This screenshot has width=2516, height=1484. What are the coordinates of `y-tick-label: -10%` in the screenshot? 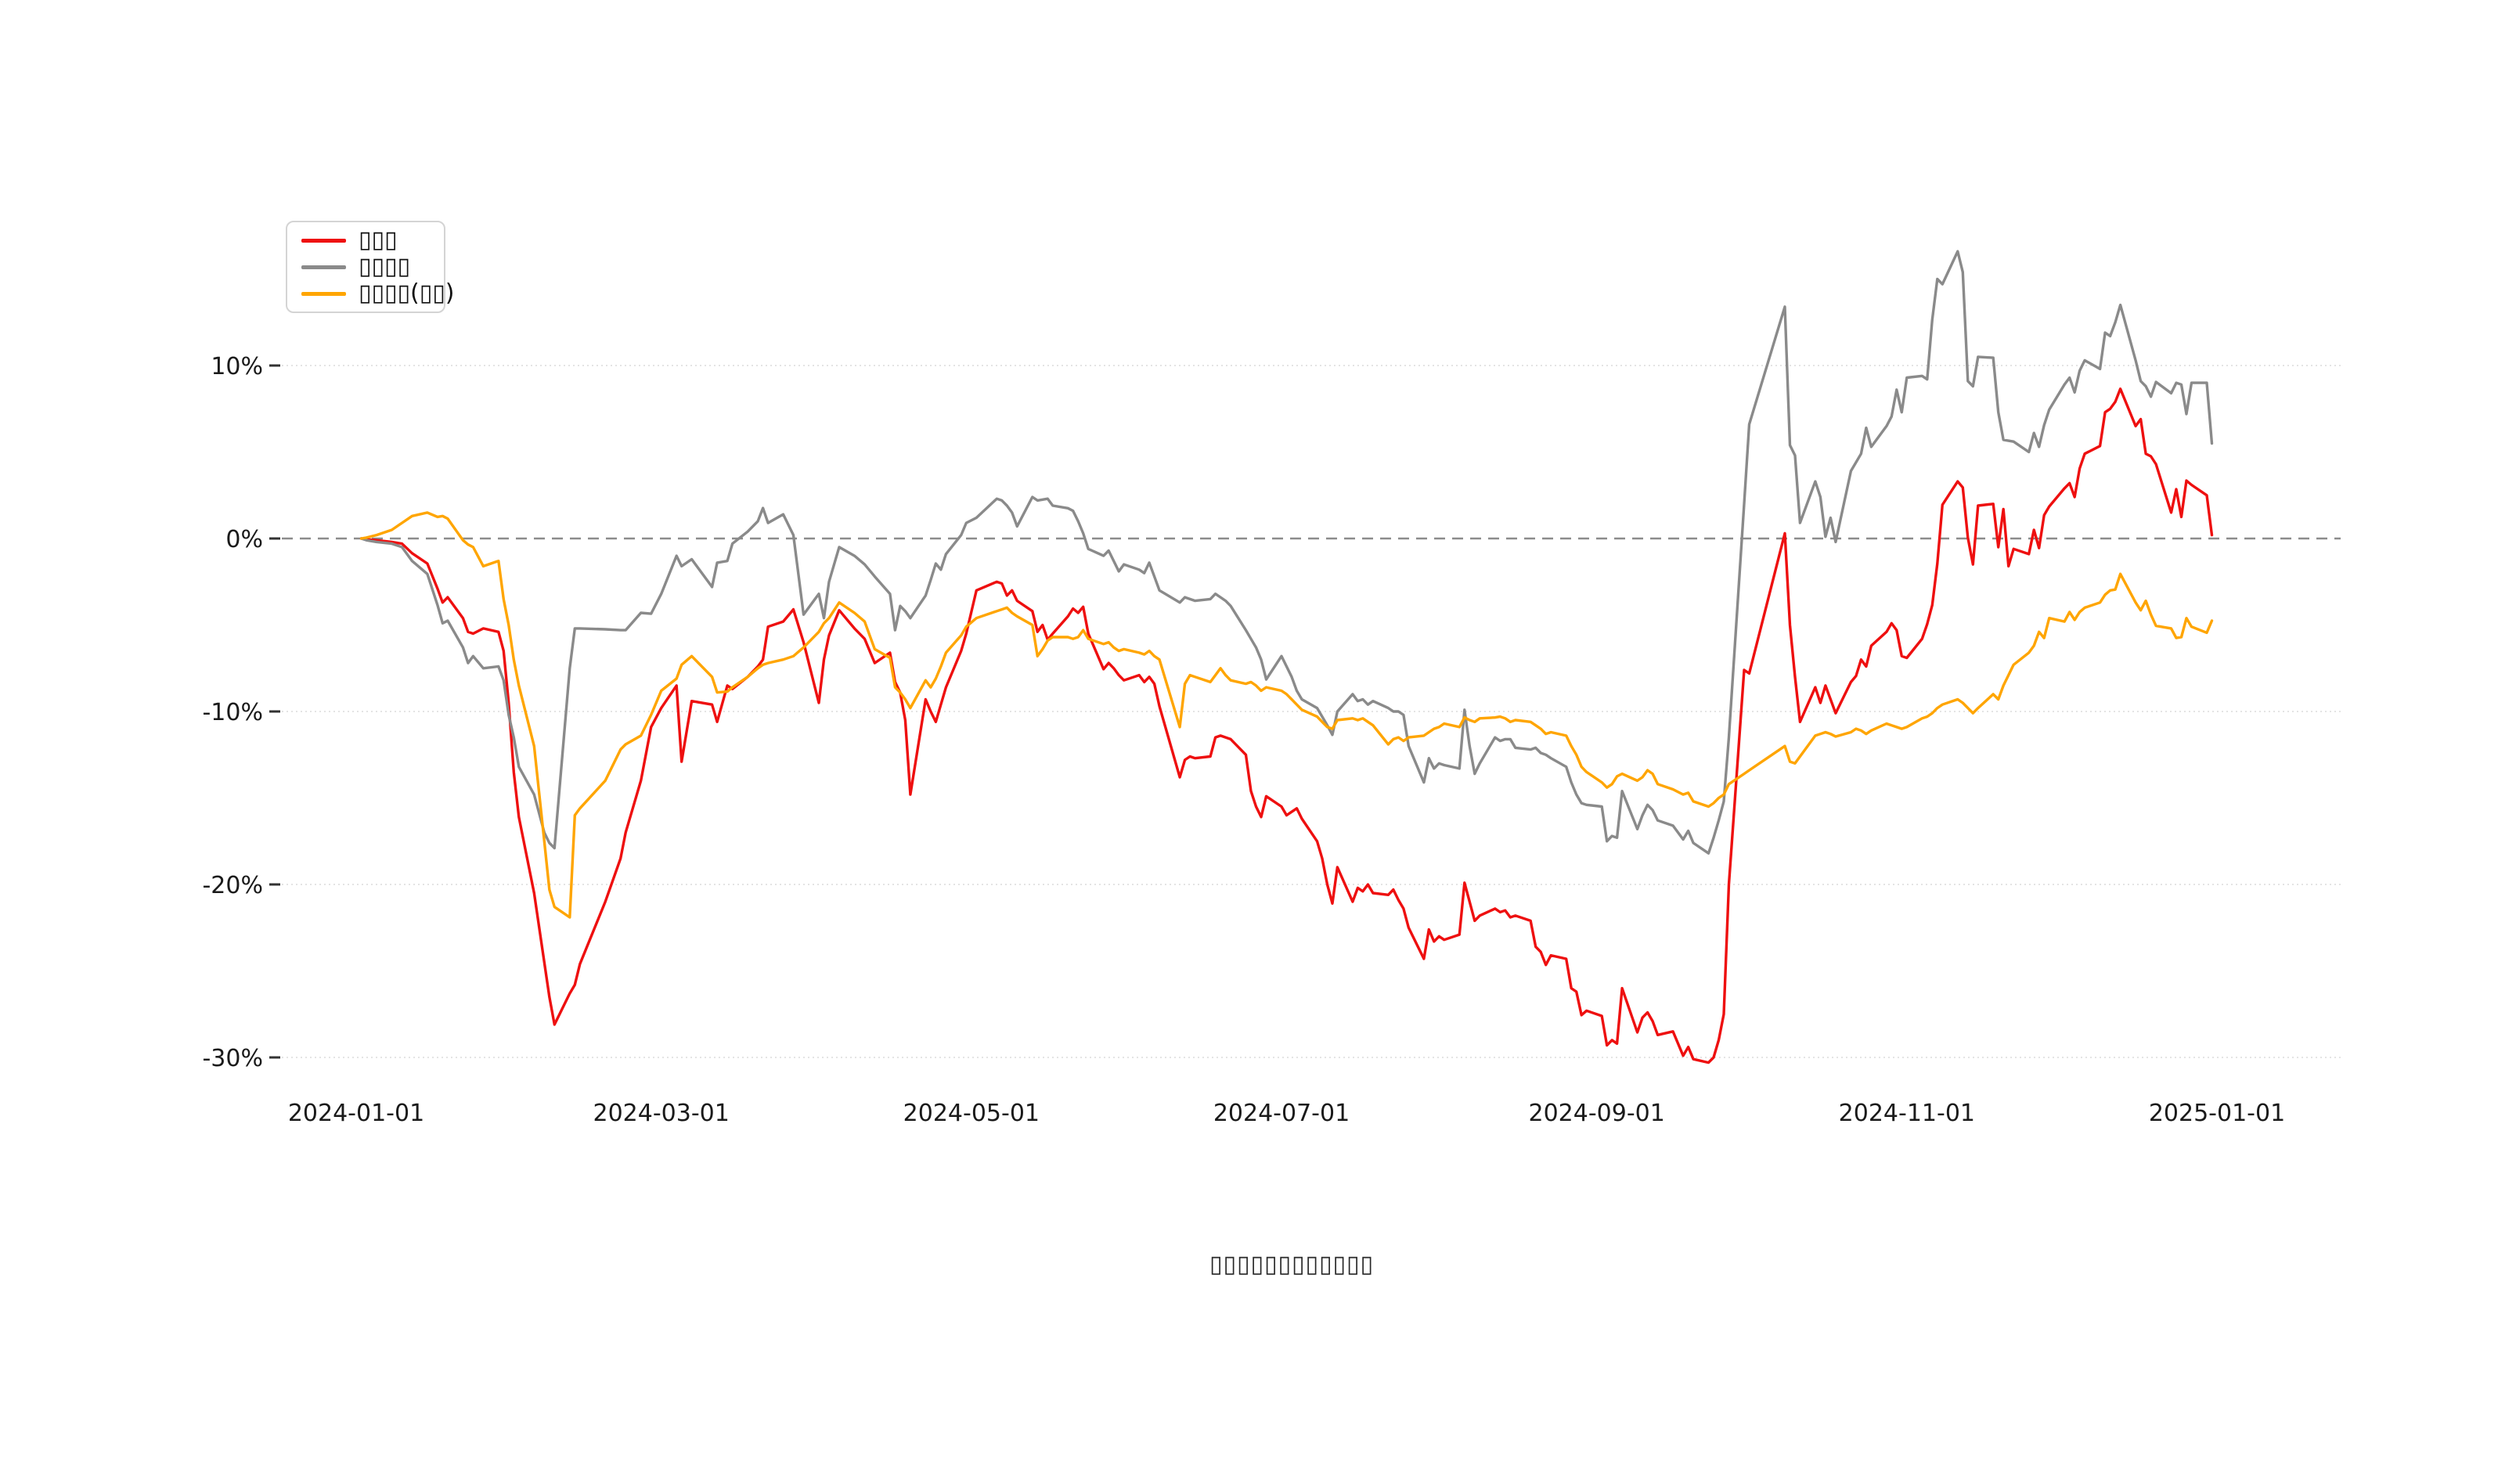 It's located at (232, 712).